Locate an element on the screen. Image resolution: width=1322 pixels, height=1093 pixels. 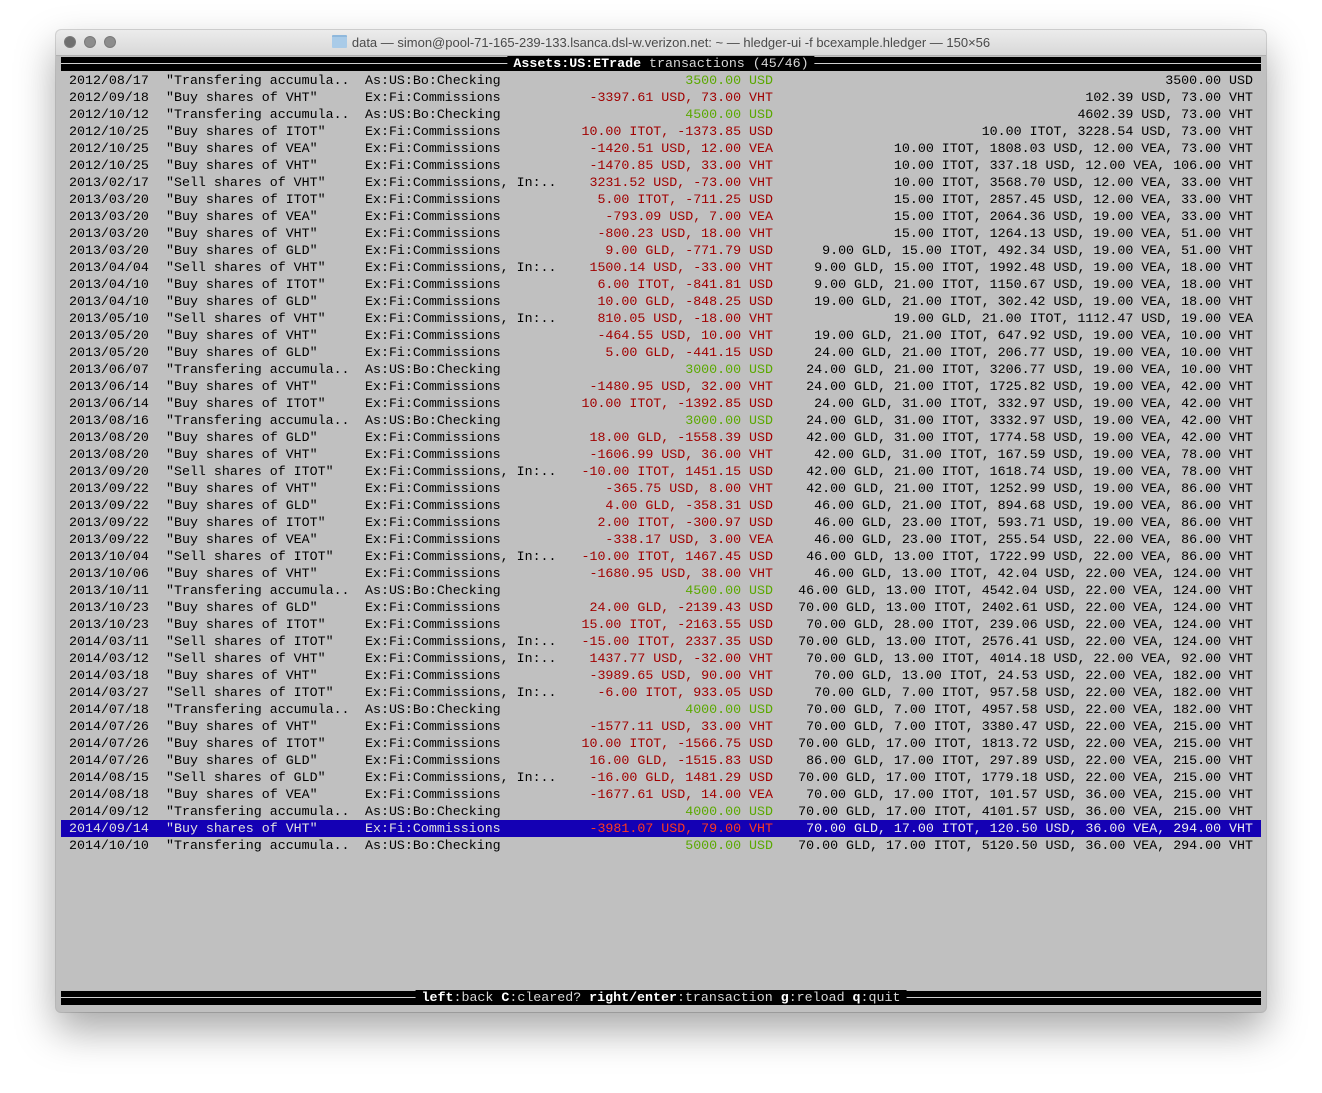
date-cell: 2013/09/20 is located at coordinates (109, 471).